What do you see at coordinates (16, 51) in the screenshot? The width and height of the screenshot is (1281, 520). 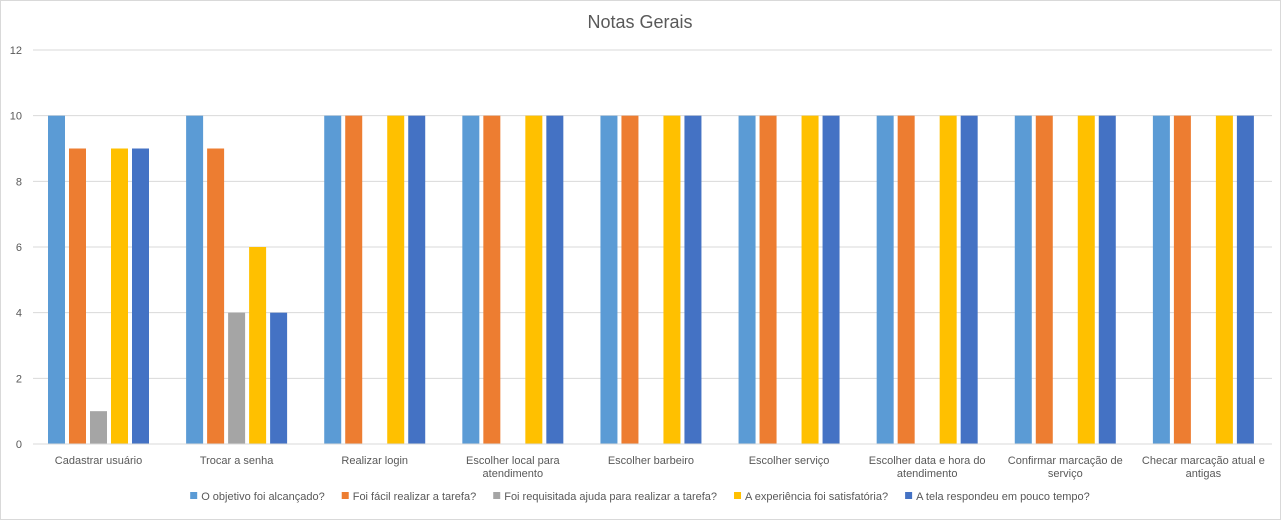 I see `y-tick-label: 12` at bounding box center [16, 51].